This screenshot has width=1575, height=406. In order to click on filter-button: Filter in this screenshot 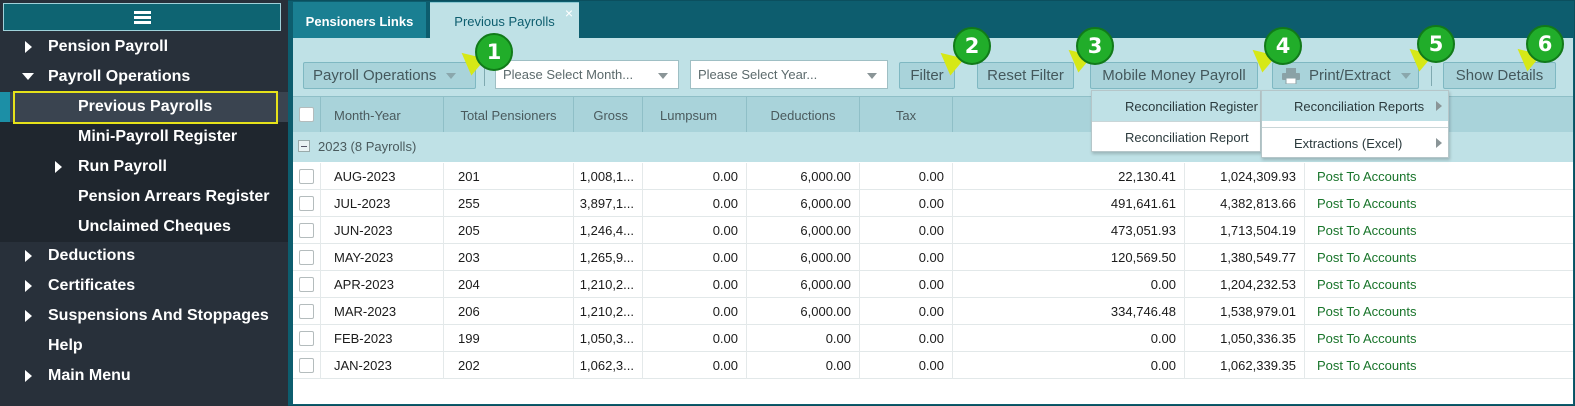, I will do `click(927, 75)`.